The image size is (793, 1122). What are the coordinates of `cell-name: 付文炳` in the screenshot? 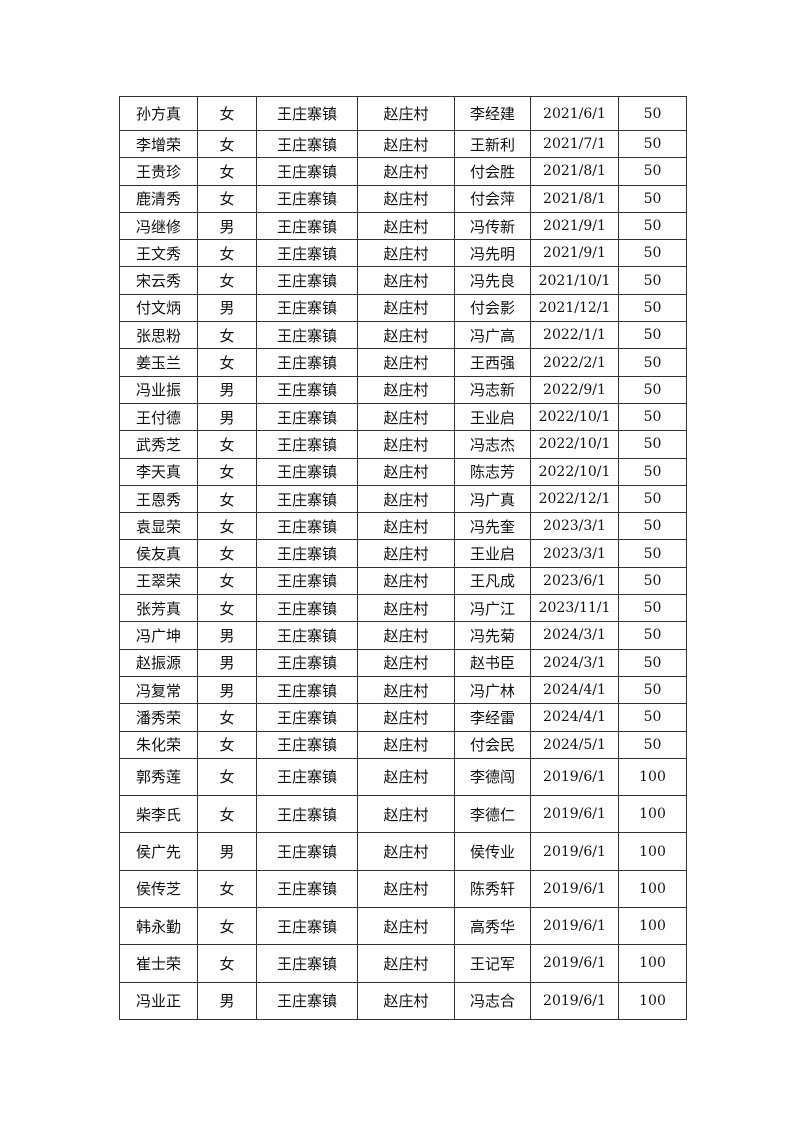 It's located at (158, 308).